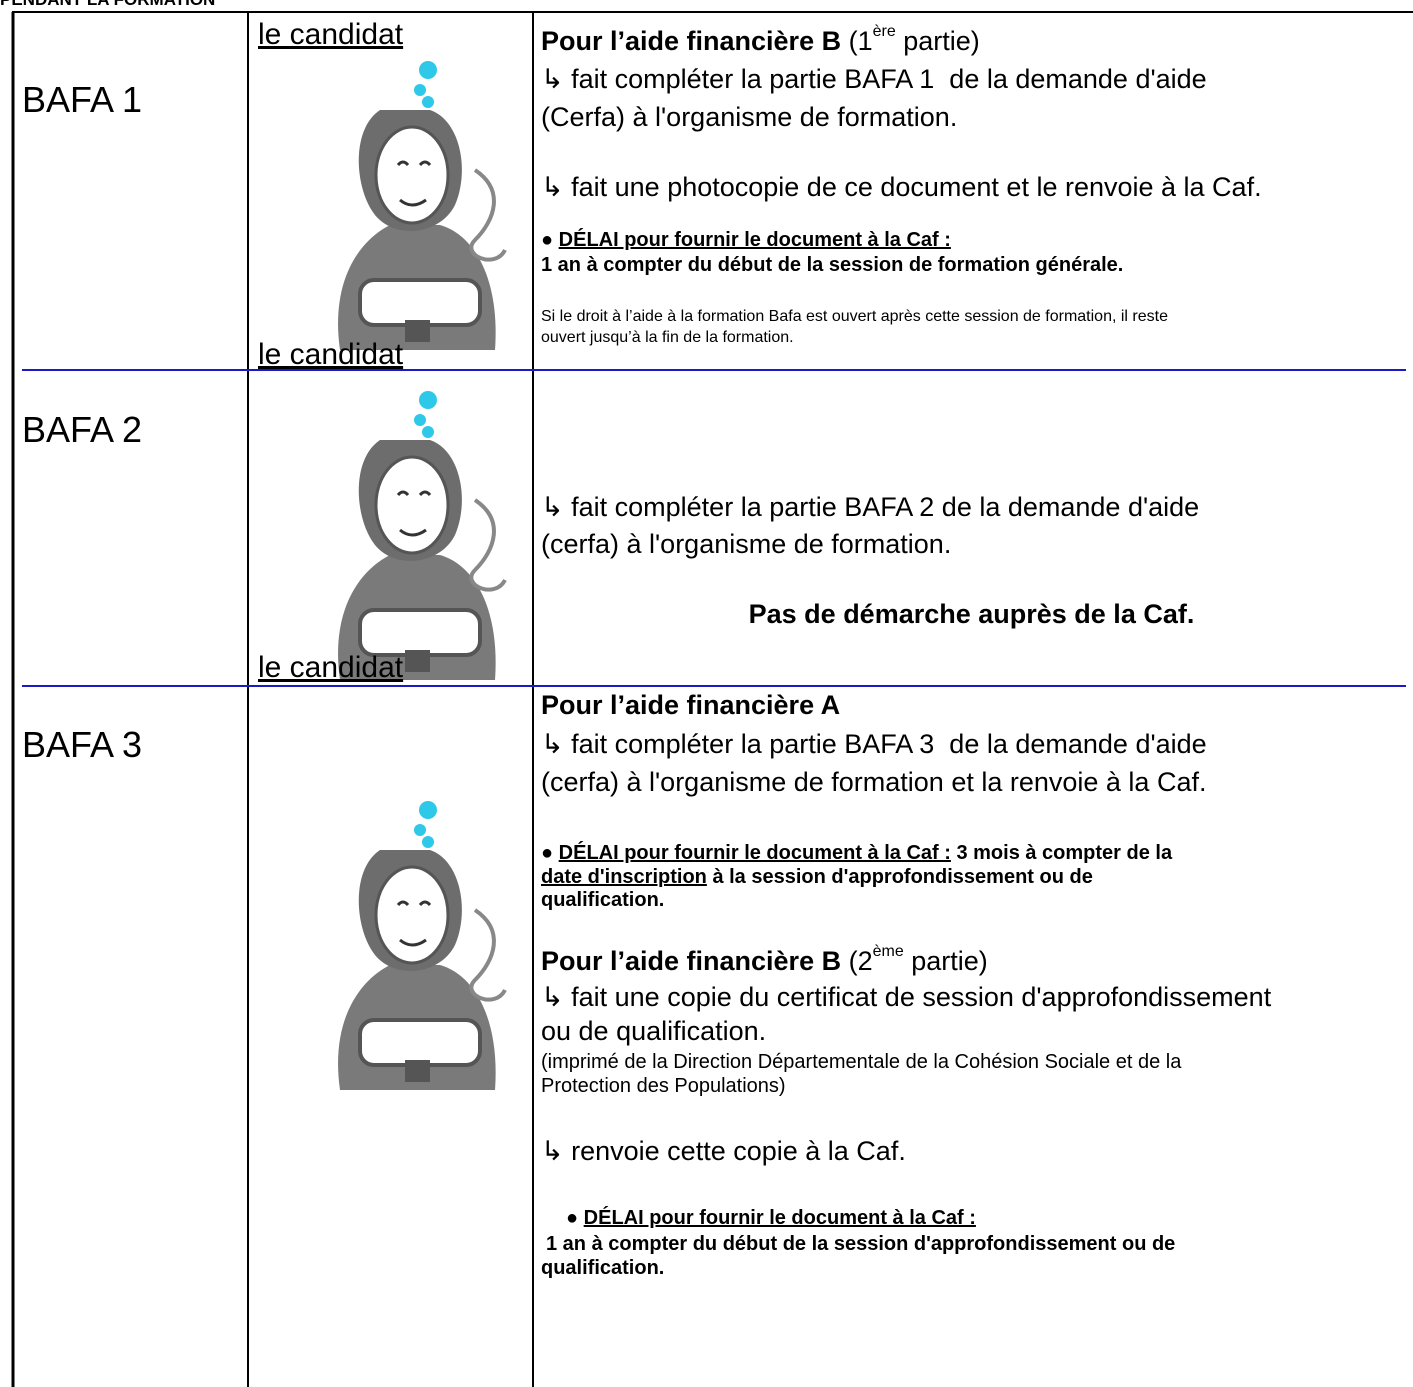 This screenshot has height=1387, width=1413. Describe the element at coordinates (82, 99) in the screenshot. I see `level-label: BAFA 1` at that location.